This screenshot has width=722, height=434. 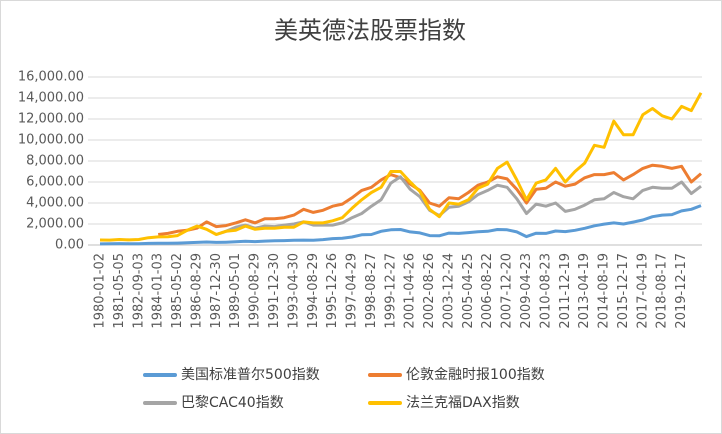 I want to click on chart-title: 美英德法股票指数, so click(x=370, y=31).